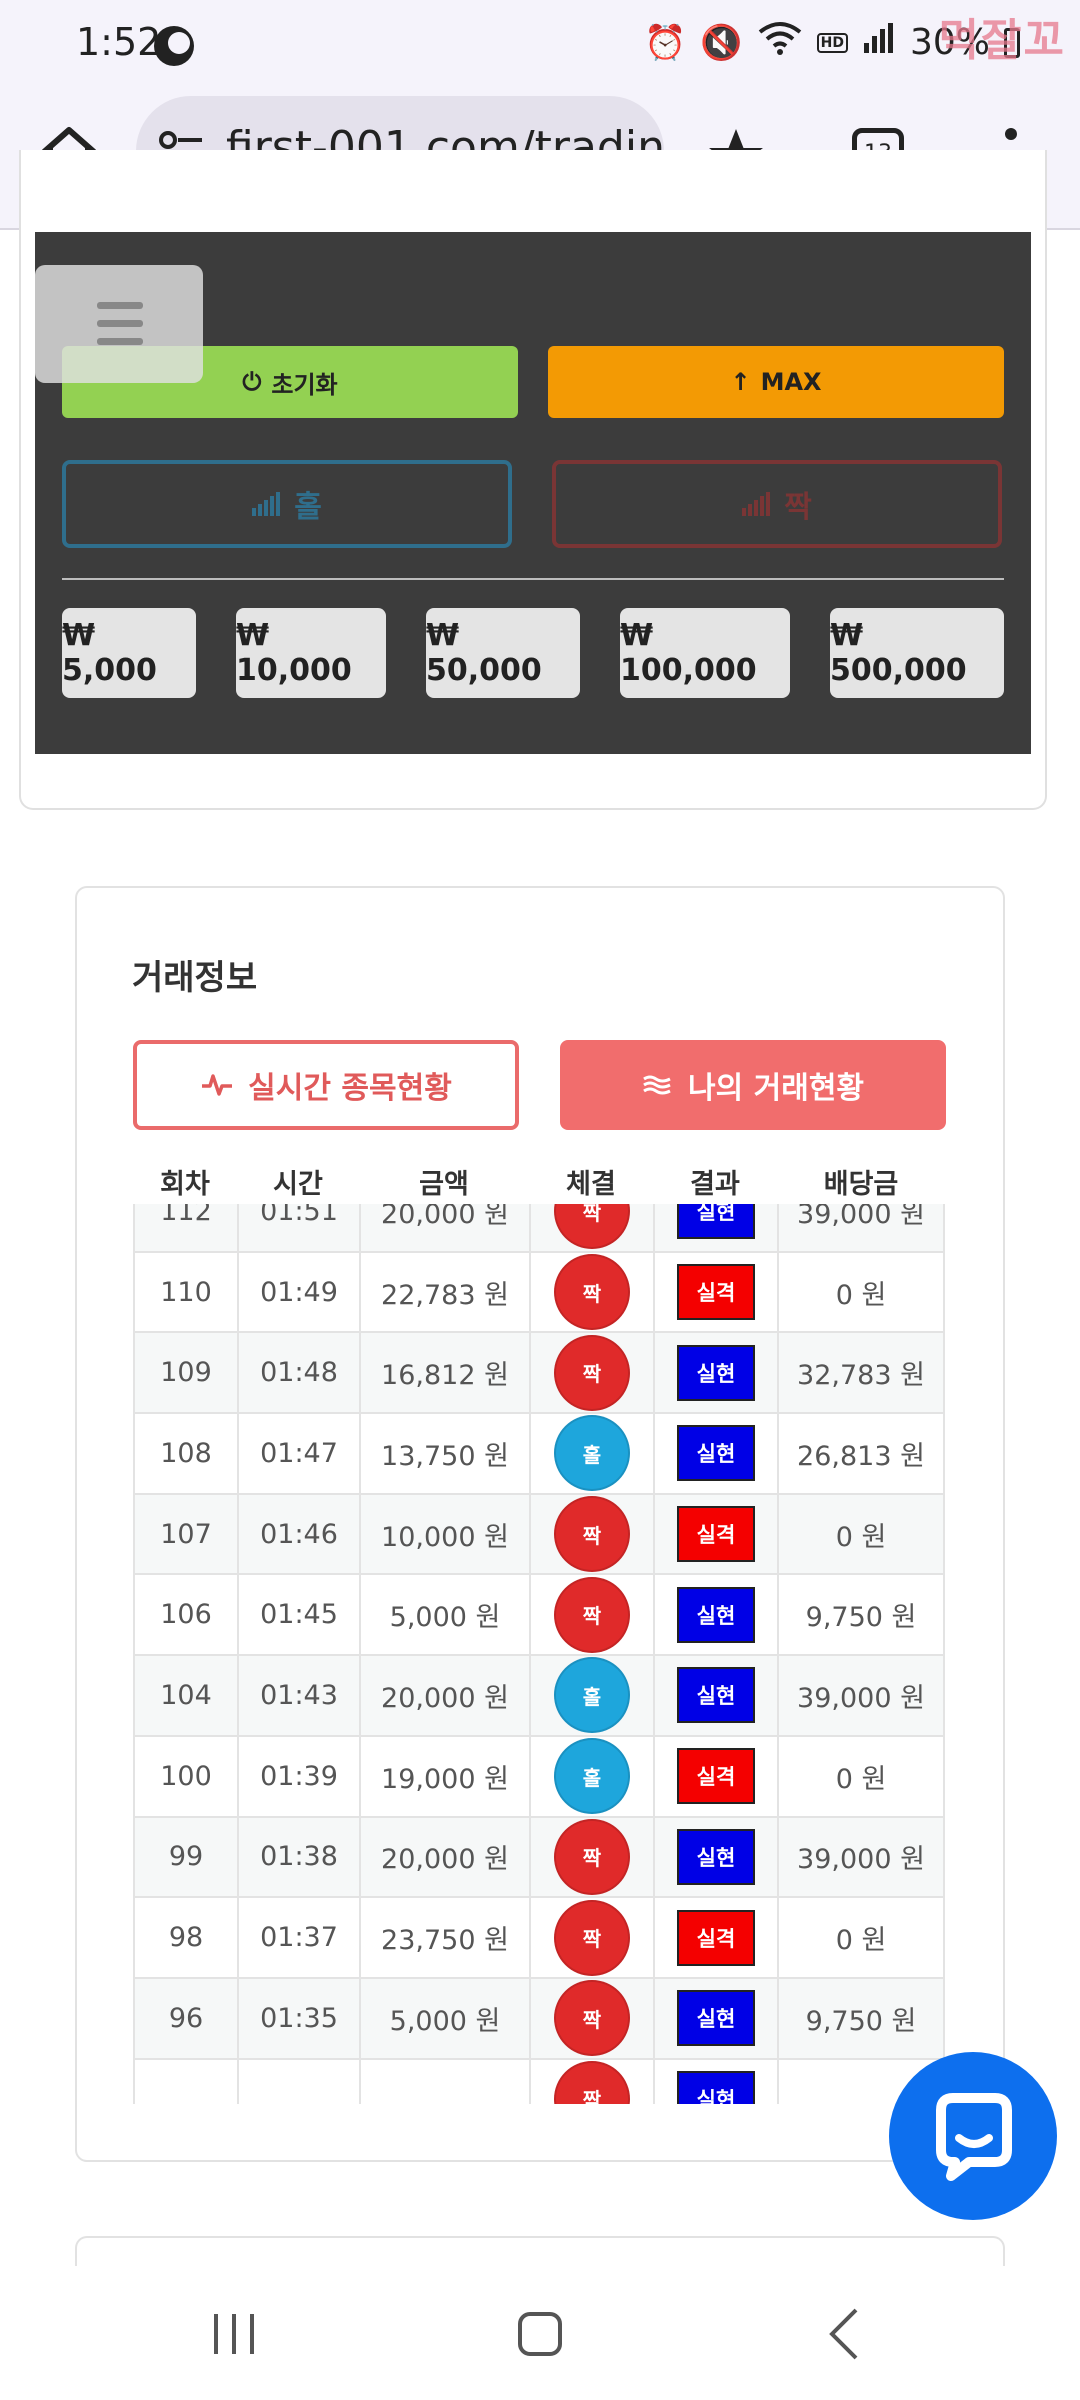  Describe the element at coordinates (266, 504) in the screenshot. I see `signal-bars-icon` at that location.